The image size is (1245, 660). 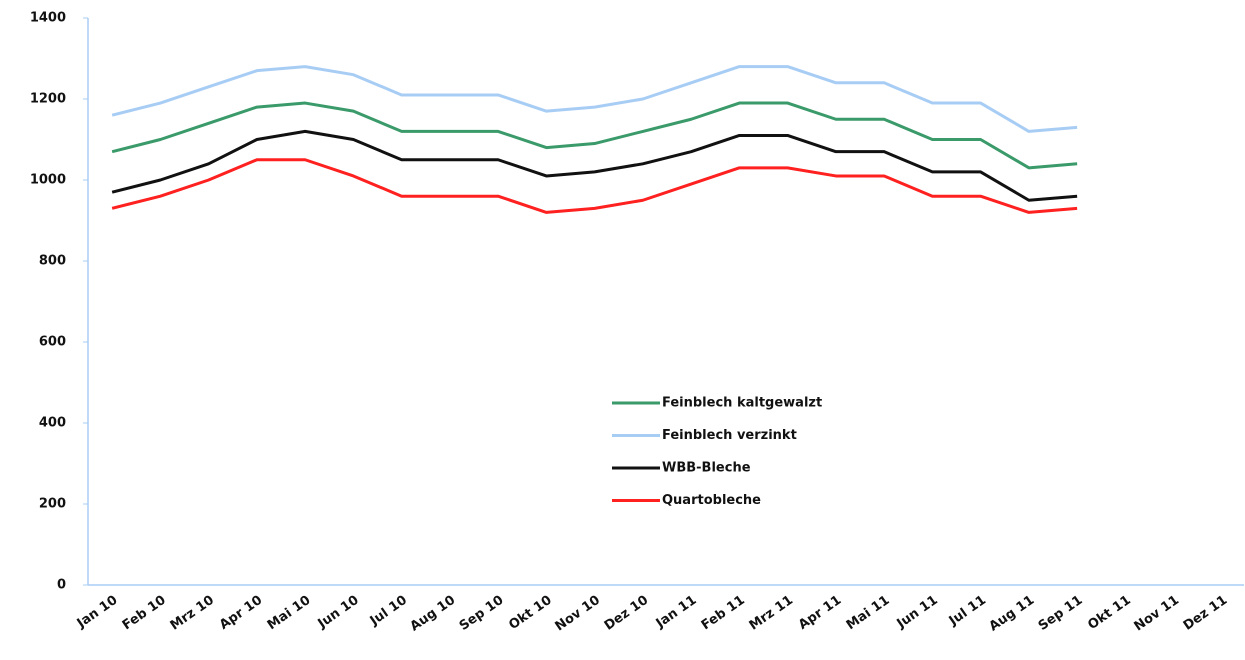 I want to click on x-tick-label: Dez 10, so click(x=626, y=613).